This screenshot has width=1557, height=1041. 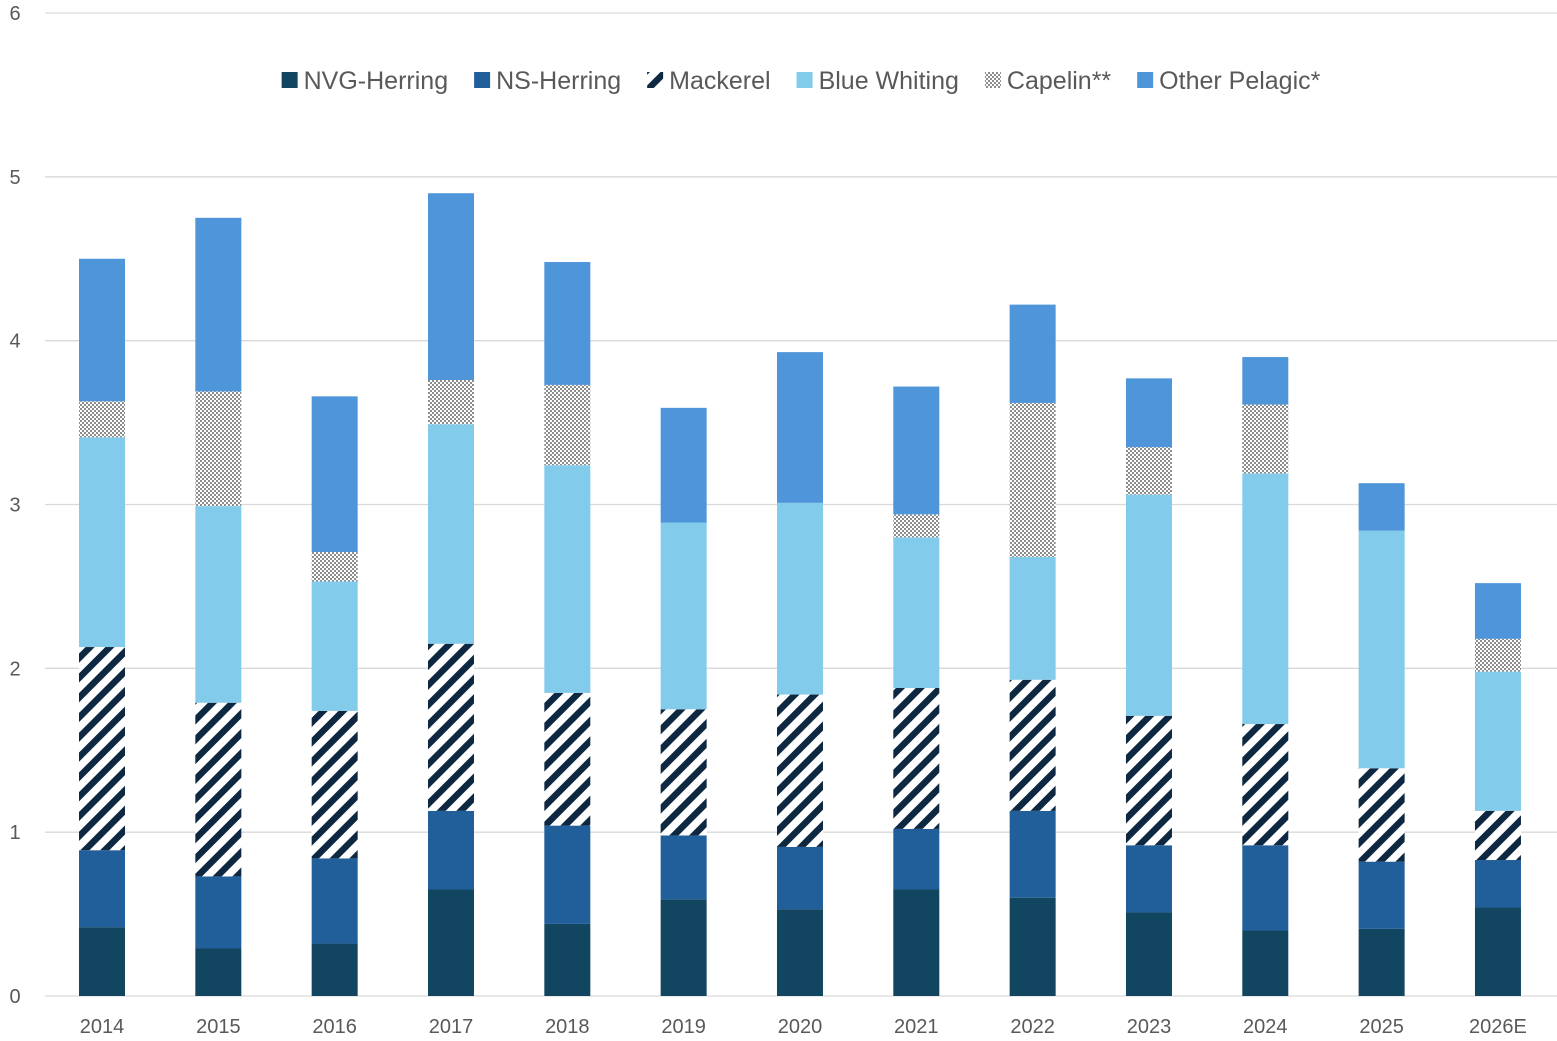 What do you see at coordinates (14, 14) in the screenshot?
I see `y-tick-label: 6` at bounding box center [14, 14].